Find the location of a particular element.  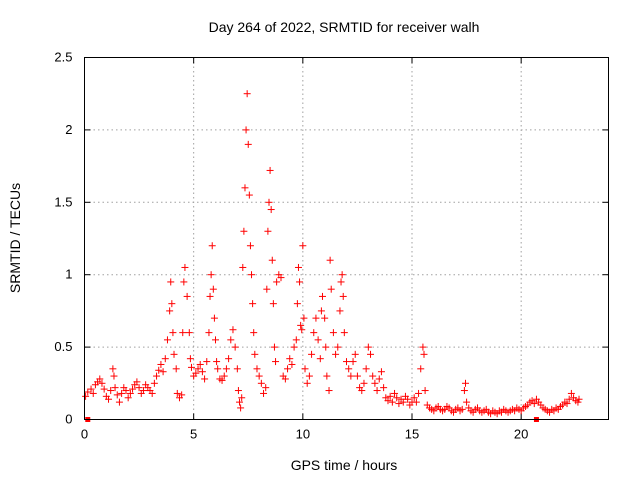

y-tick-label-1: 0.5 is located at coordinates (63, 346).